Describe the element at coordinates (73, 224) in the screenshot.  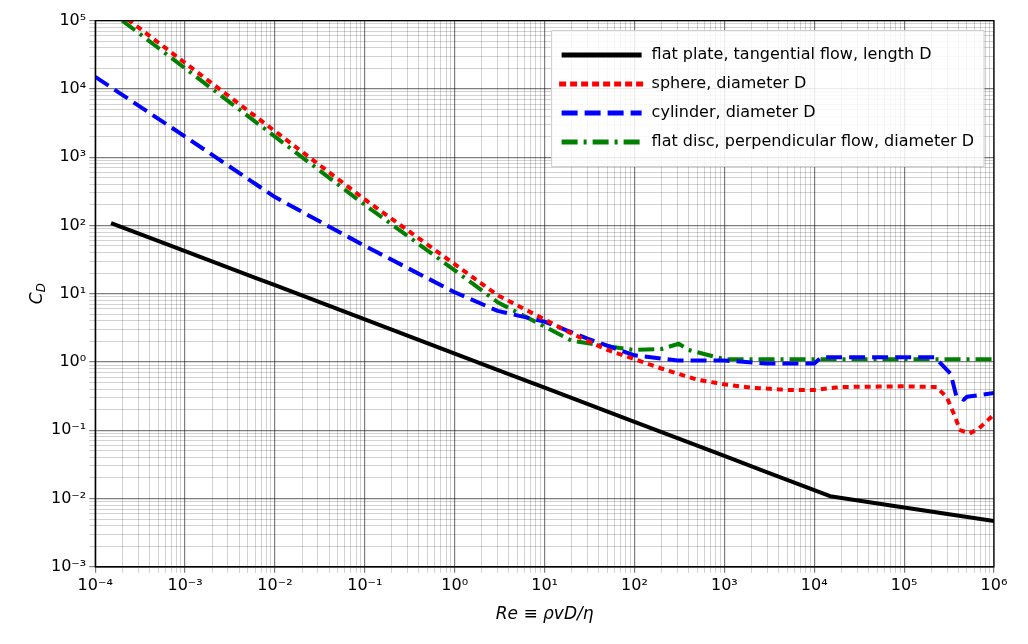
I see `y-tick-label: 10²` at that location.